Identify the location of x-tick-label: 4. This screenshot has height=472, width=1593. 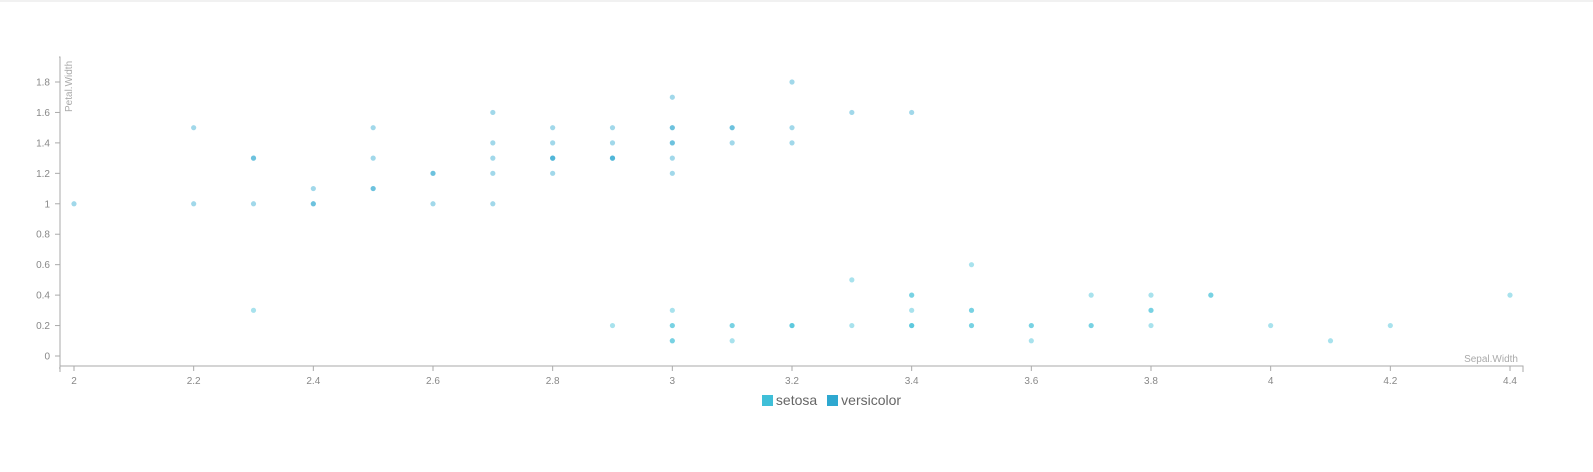
(1271, 381).